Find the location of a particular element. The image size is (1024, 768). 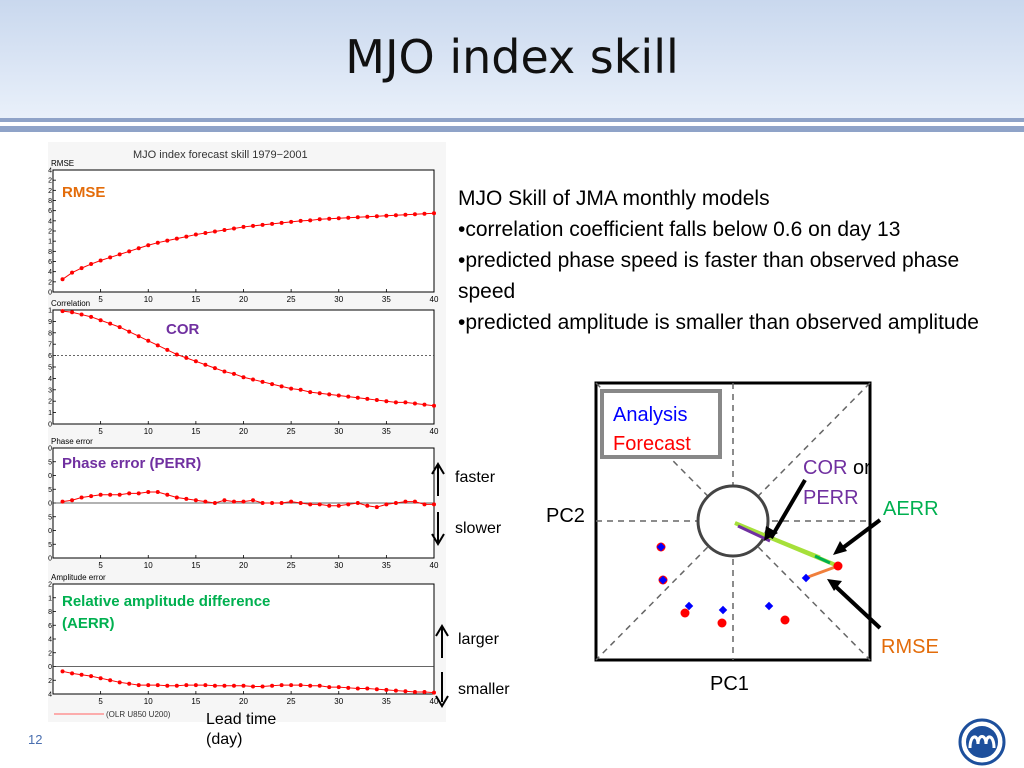

y-tick-label: 1.6 is located at coordinates (50, 211).